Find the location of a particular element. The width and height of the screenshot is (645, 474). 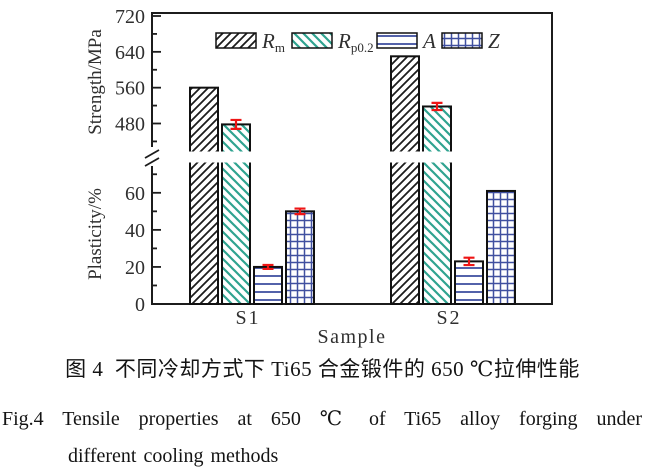

bar-Z-S1 is located at coordinates (300, 257).